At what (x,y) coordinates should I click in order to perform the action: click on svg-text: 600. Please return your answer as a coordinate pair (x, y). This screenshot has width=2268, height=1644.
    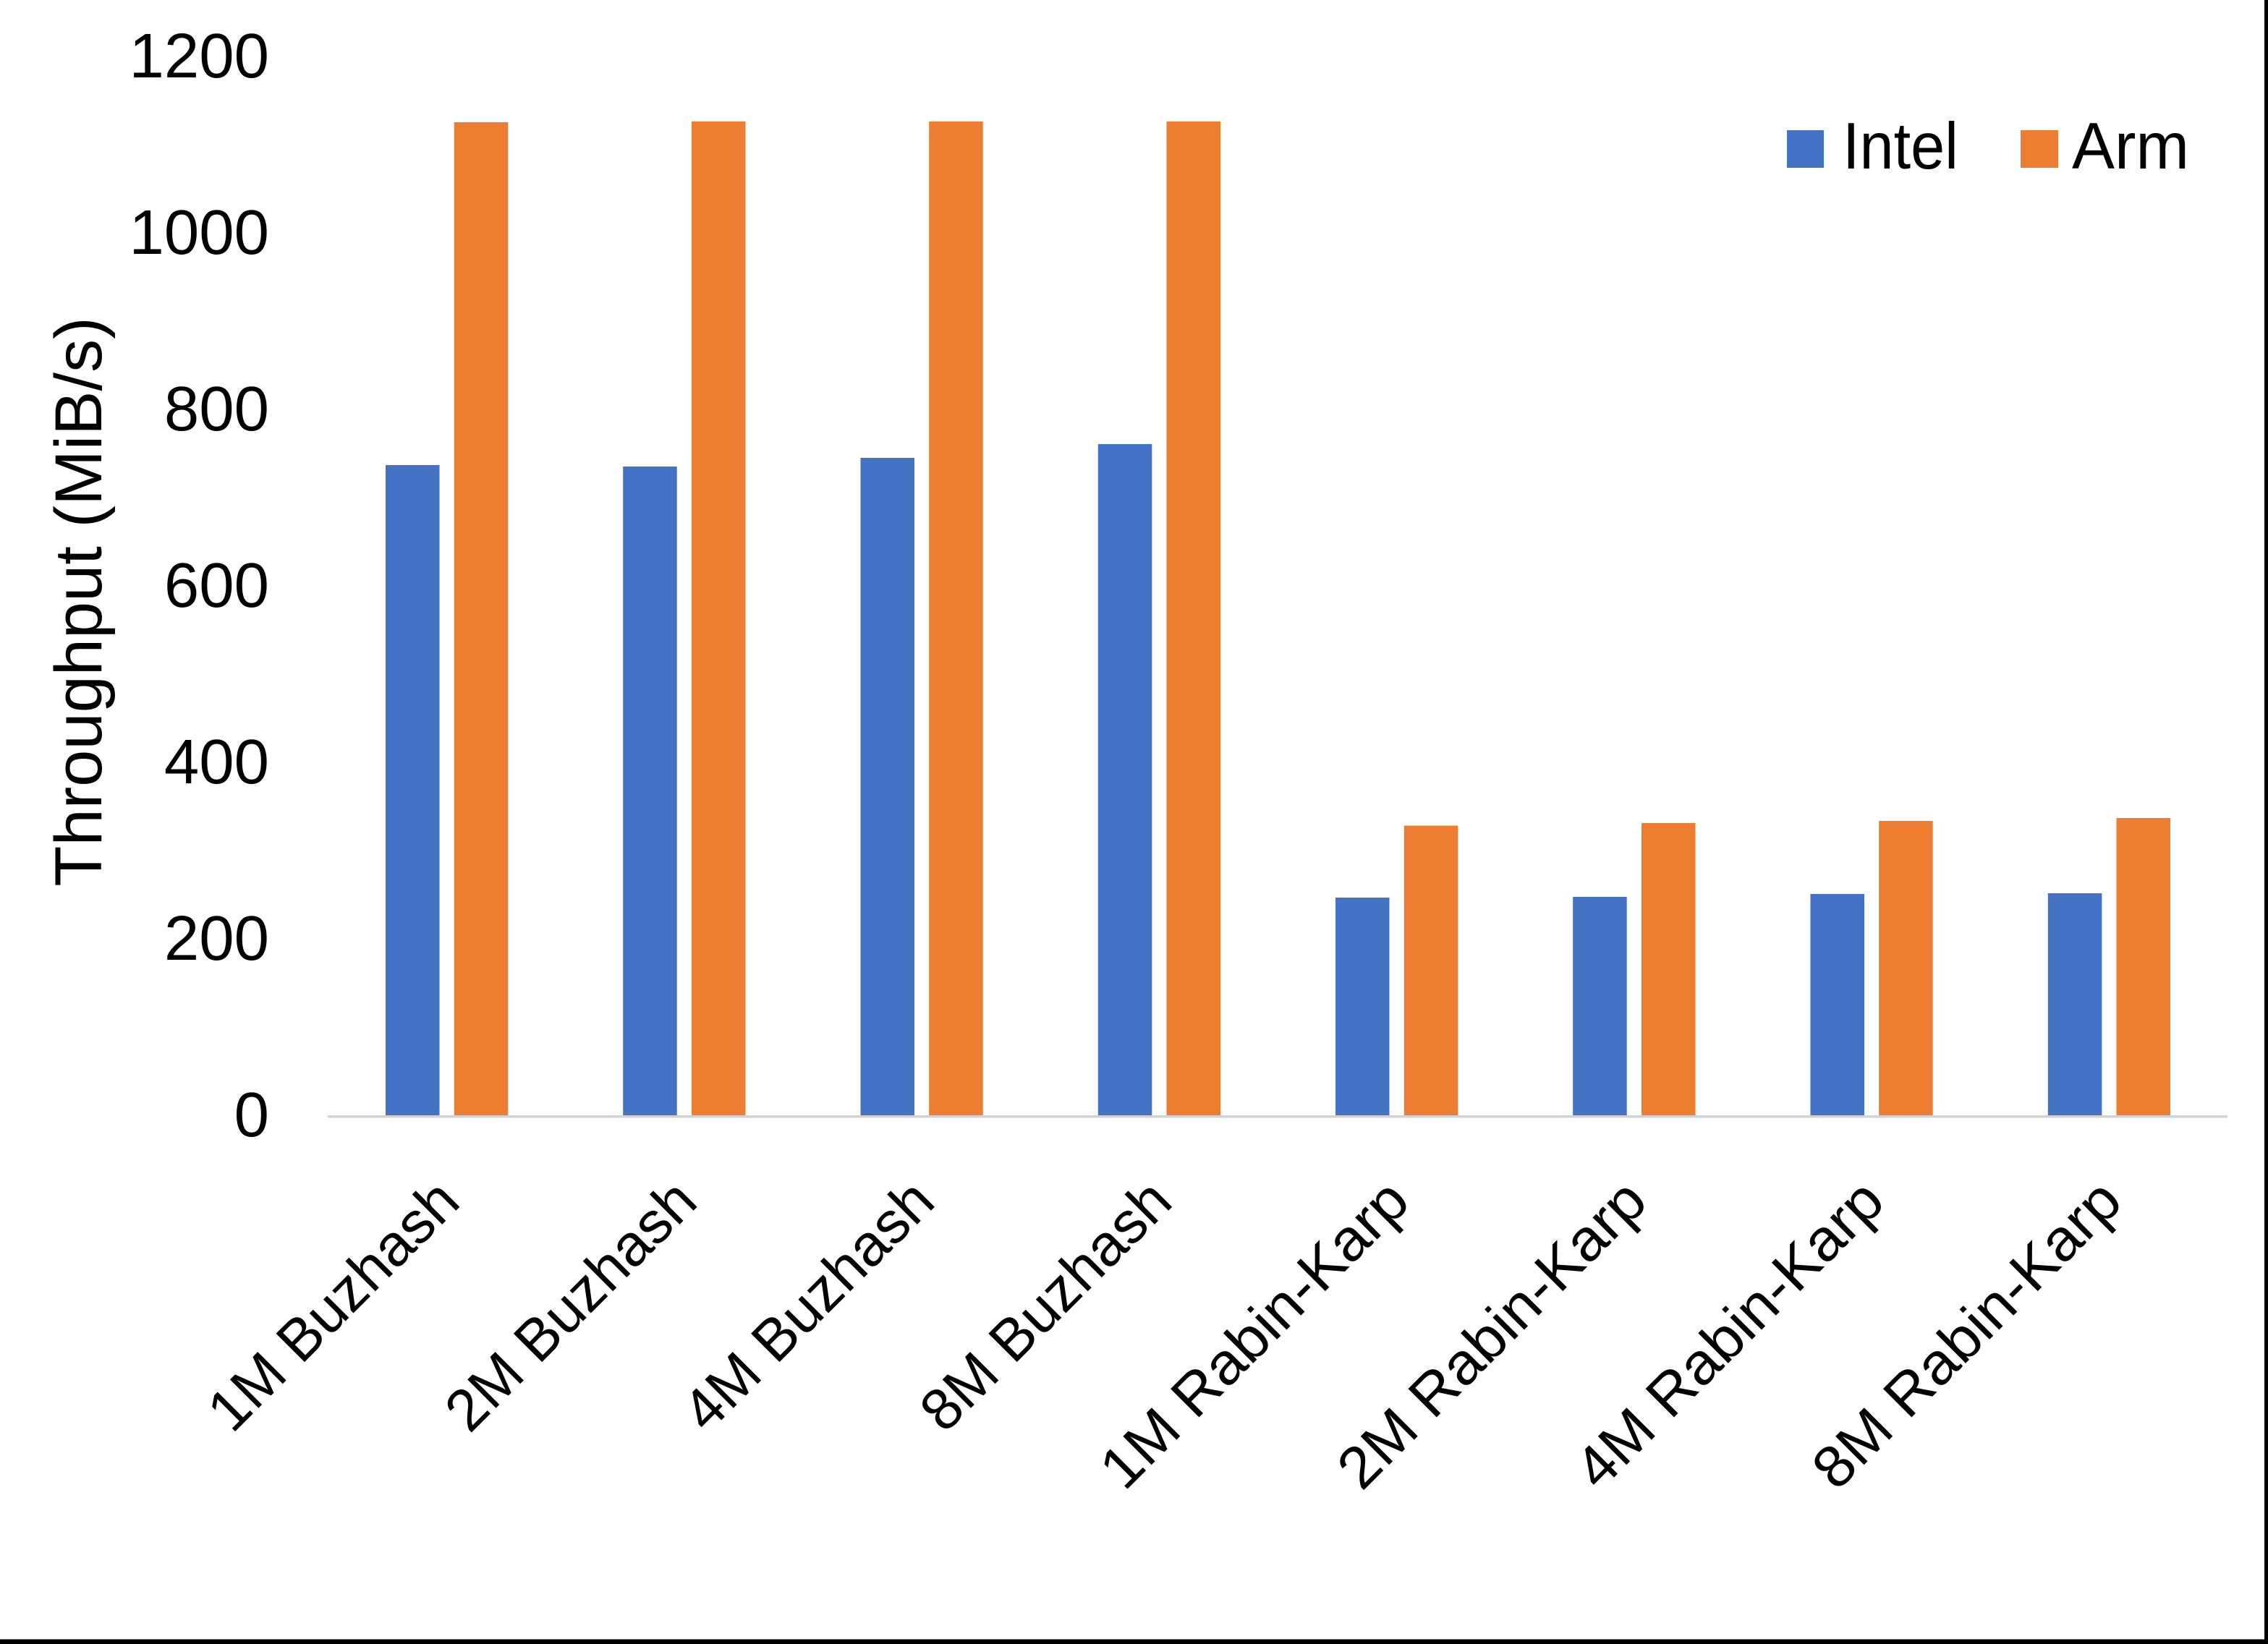
    Looking at the image, I should click on (216, 585).